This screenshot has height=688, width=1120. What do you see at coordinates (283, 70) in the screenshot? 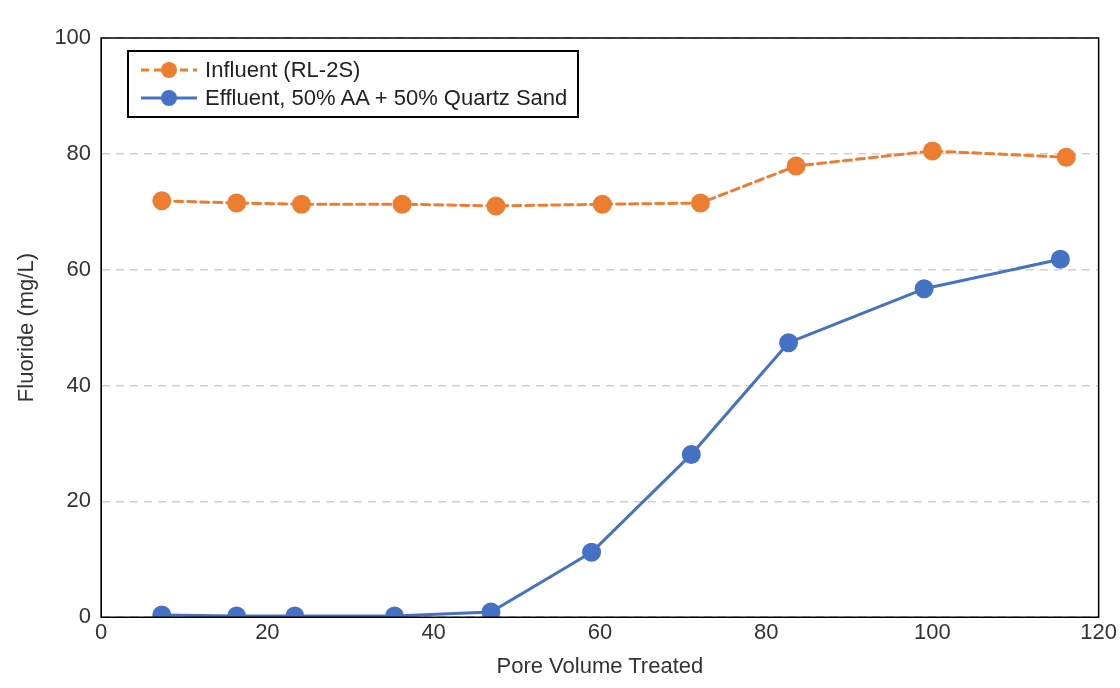
I see `legend-label: Influent (RL-2S)` at bounding box center [283, 70].